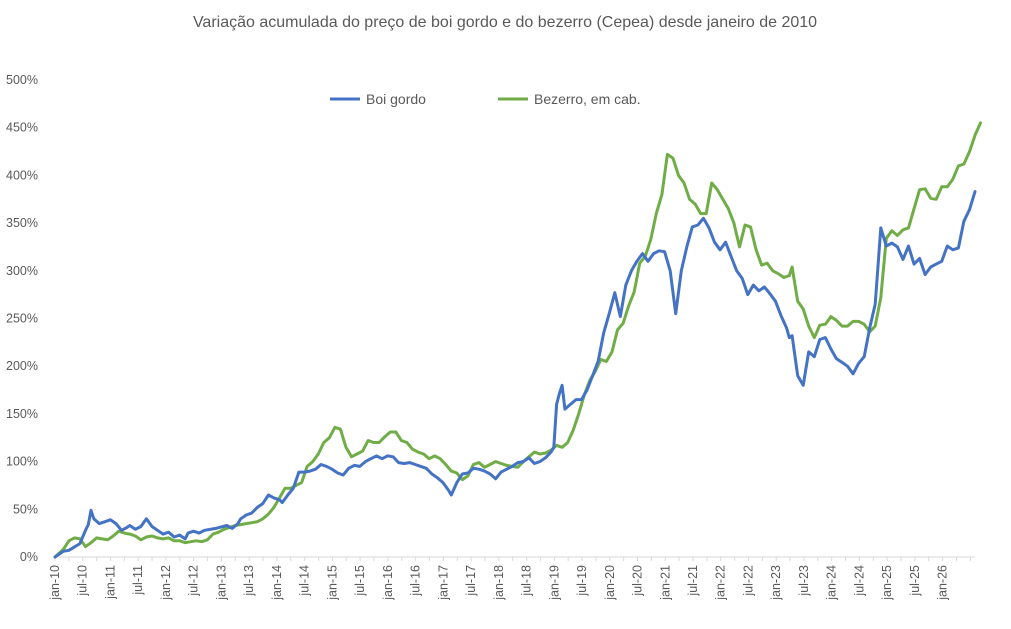 The image size is (1011, 629). Describe the element at coordinates (859, 581) in the screenshot. I see `x-tick-label: jul-24` at that location.